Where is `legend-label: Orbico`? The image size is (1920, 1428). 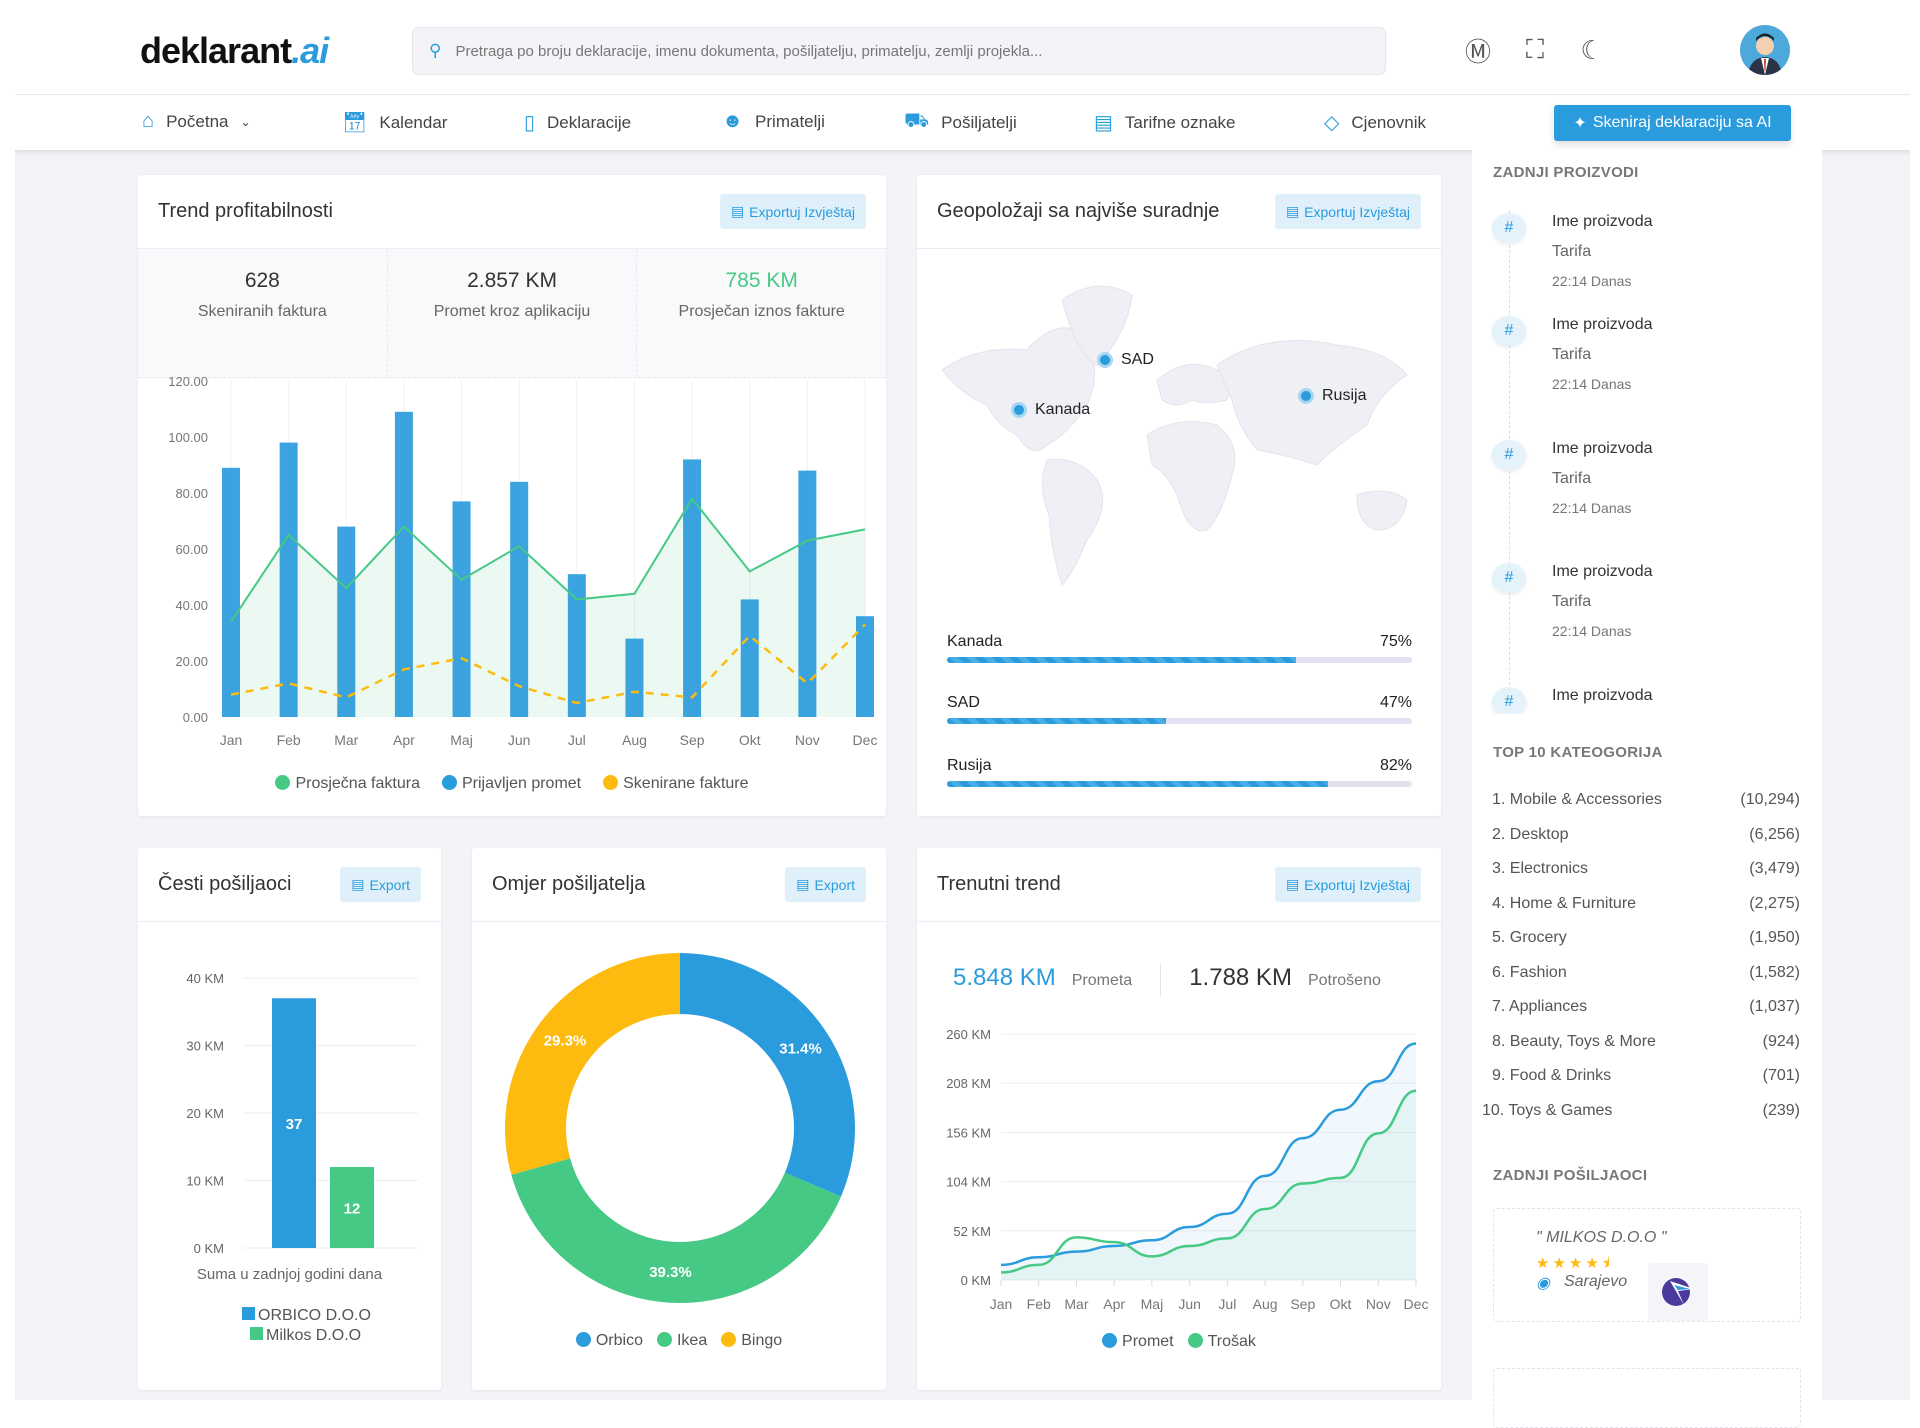 legend-label: Orbico is located at coordinates (619, 1340).